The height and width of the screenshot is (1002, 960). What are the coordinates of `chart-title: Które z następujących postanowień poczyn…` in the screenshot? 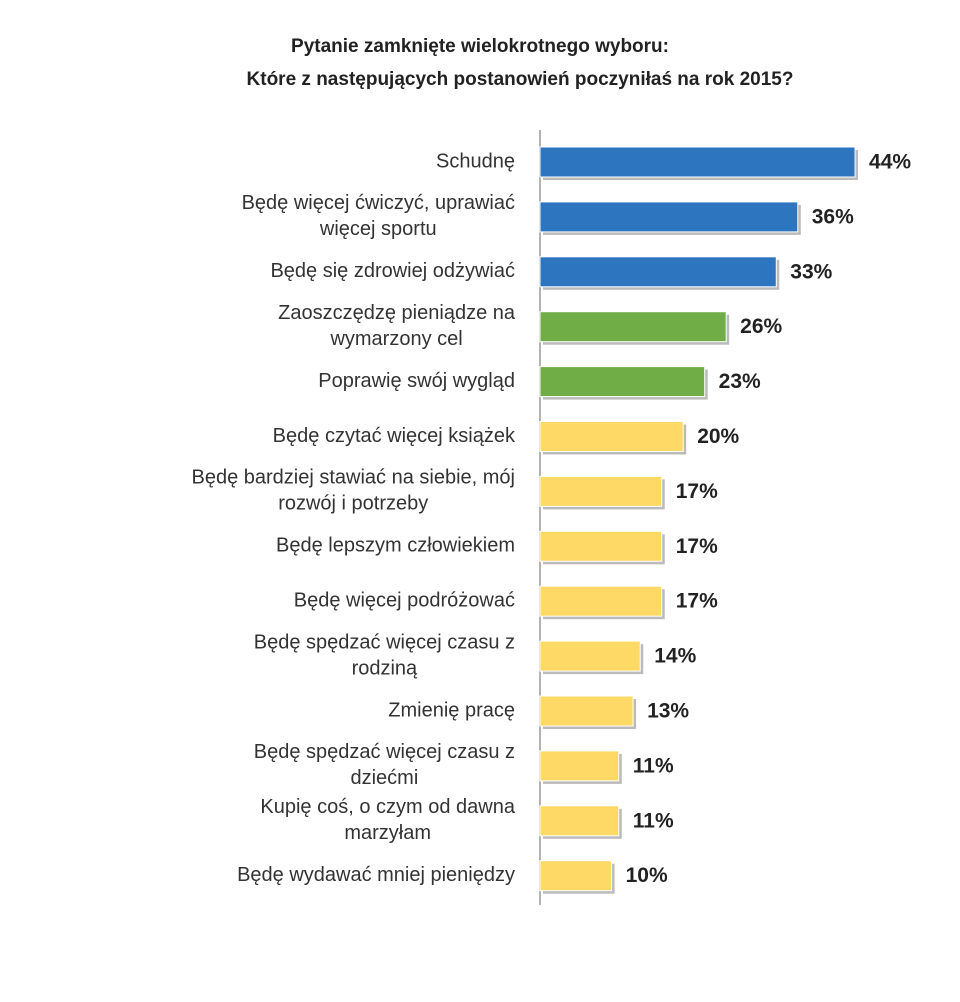 It's located at (520, 79).